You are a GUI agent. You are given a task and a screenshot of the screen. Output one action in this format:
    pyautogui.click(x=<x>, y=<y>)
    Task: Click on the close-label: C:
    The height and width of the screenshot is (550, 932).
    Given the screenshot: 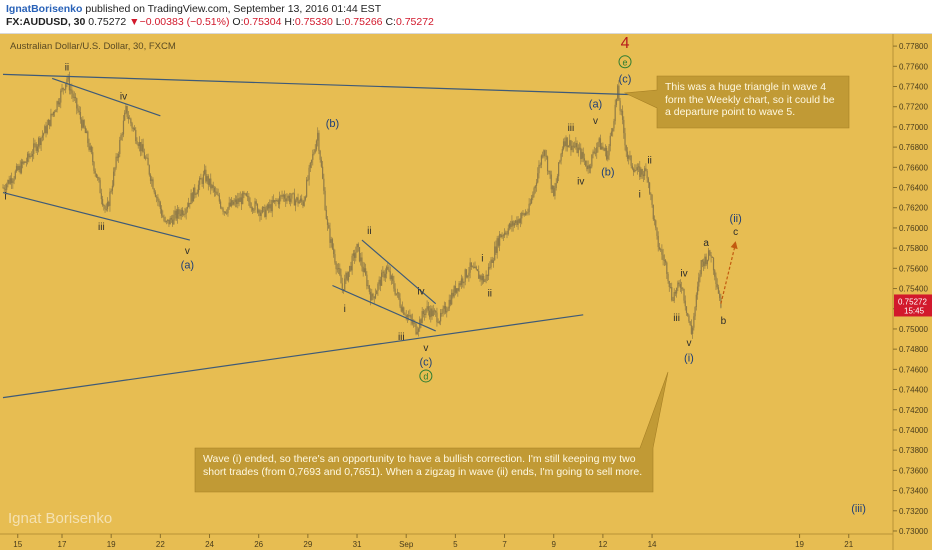 What is the action you would take?
    pyautogui.click(x=390, y=22)
    